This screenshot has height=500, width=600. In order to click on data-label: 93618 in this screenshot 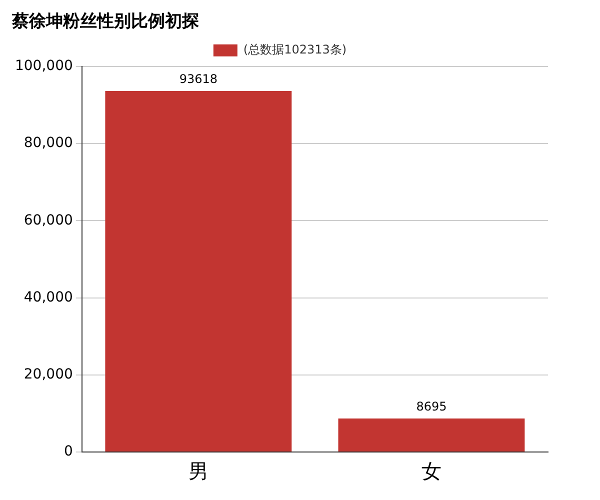, I will do `click(198, 79)`.